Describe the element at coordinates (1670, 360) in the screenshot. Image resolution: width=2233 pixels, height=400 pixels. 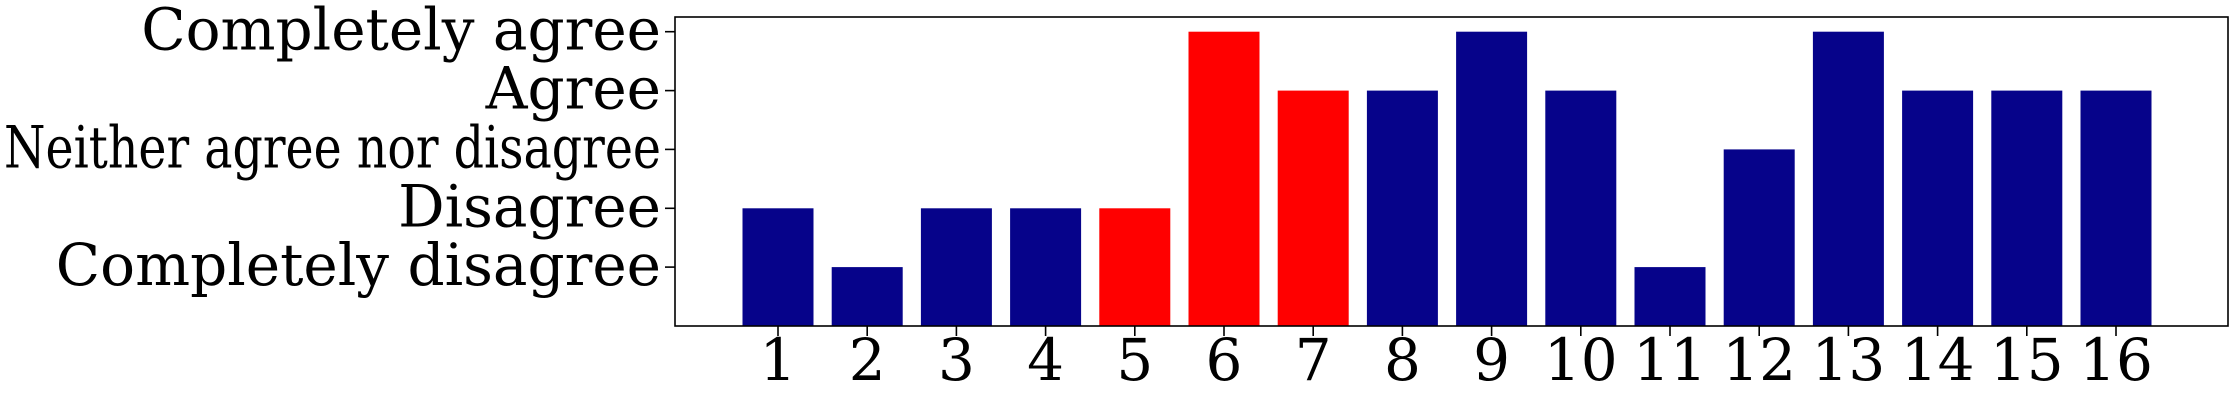
I see `x-tick-label: 11` at that location.